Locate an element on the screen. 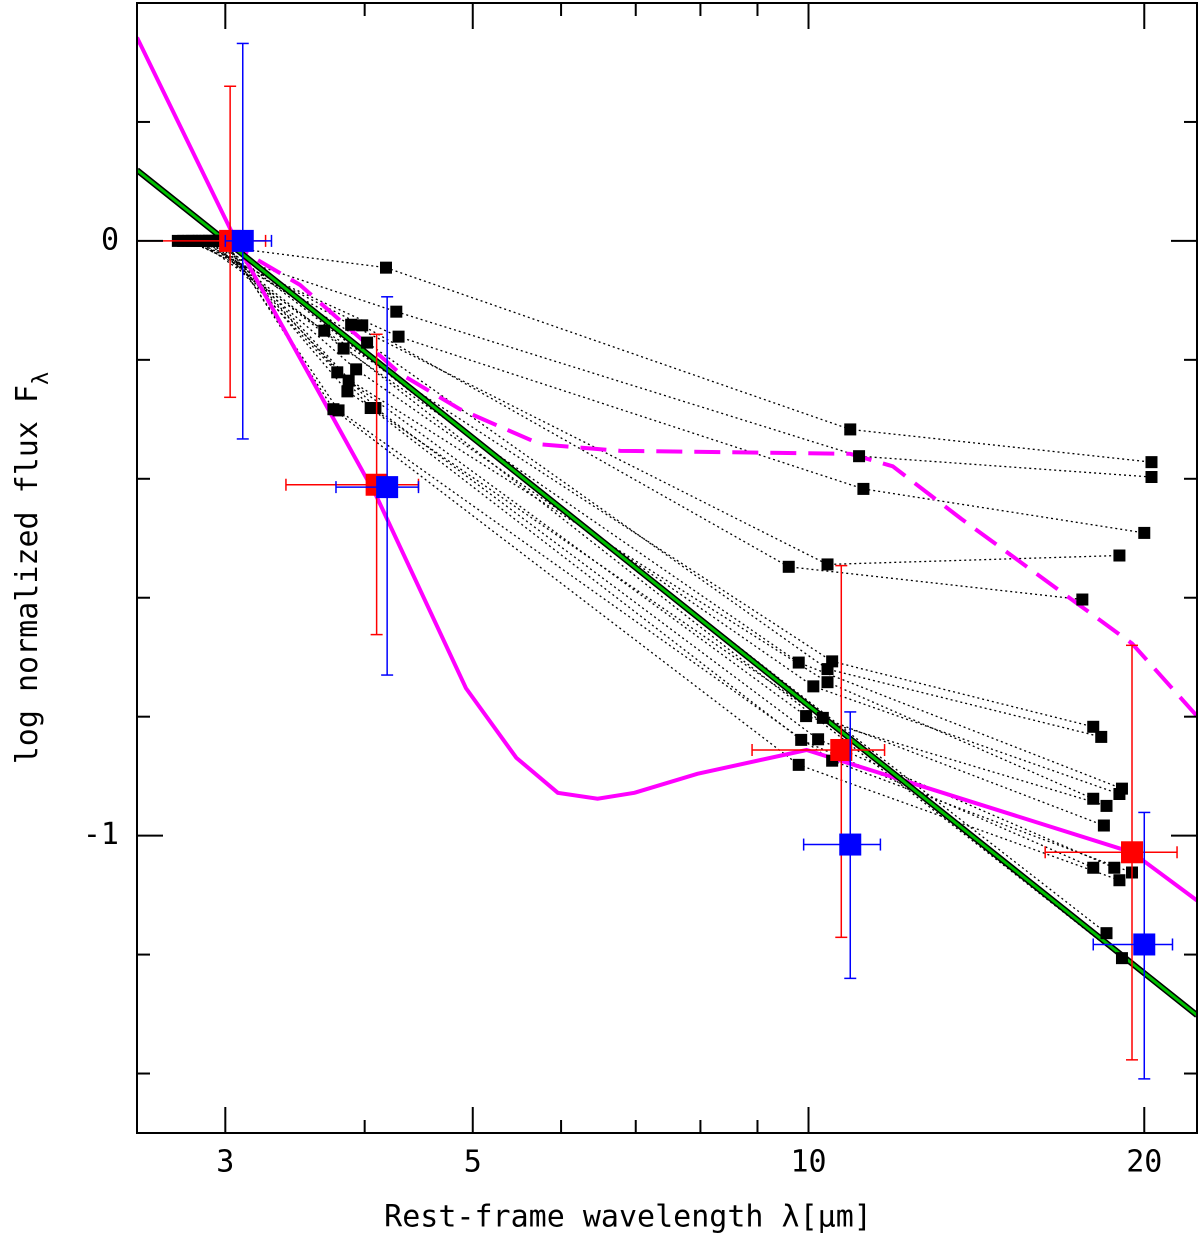  x-tick-label: 20 is located at coordinates (1144, 1162).